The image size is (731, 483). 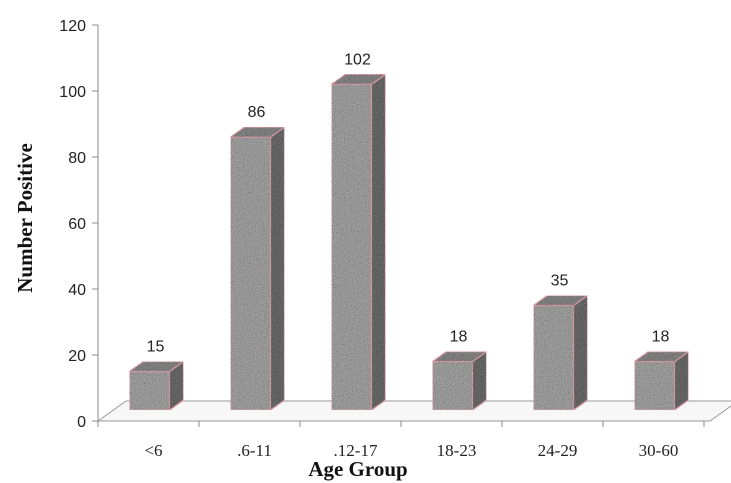 I want to click on x-tick-label: <6, so click(x=153, y=450).